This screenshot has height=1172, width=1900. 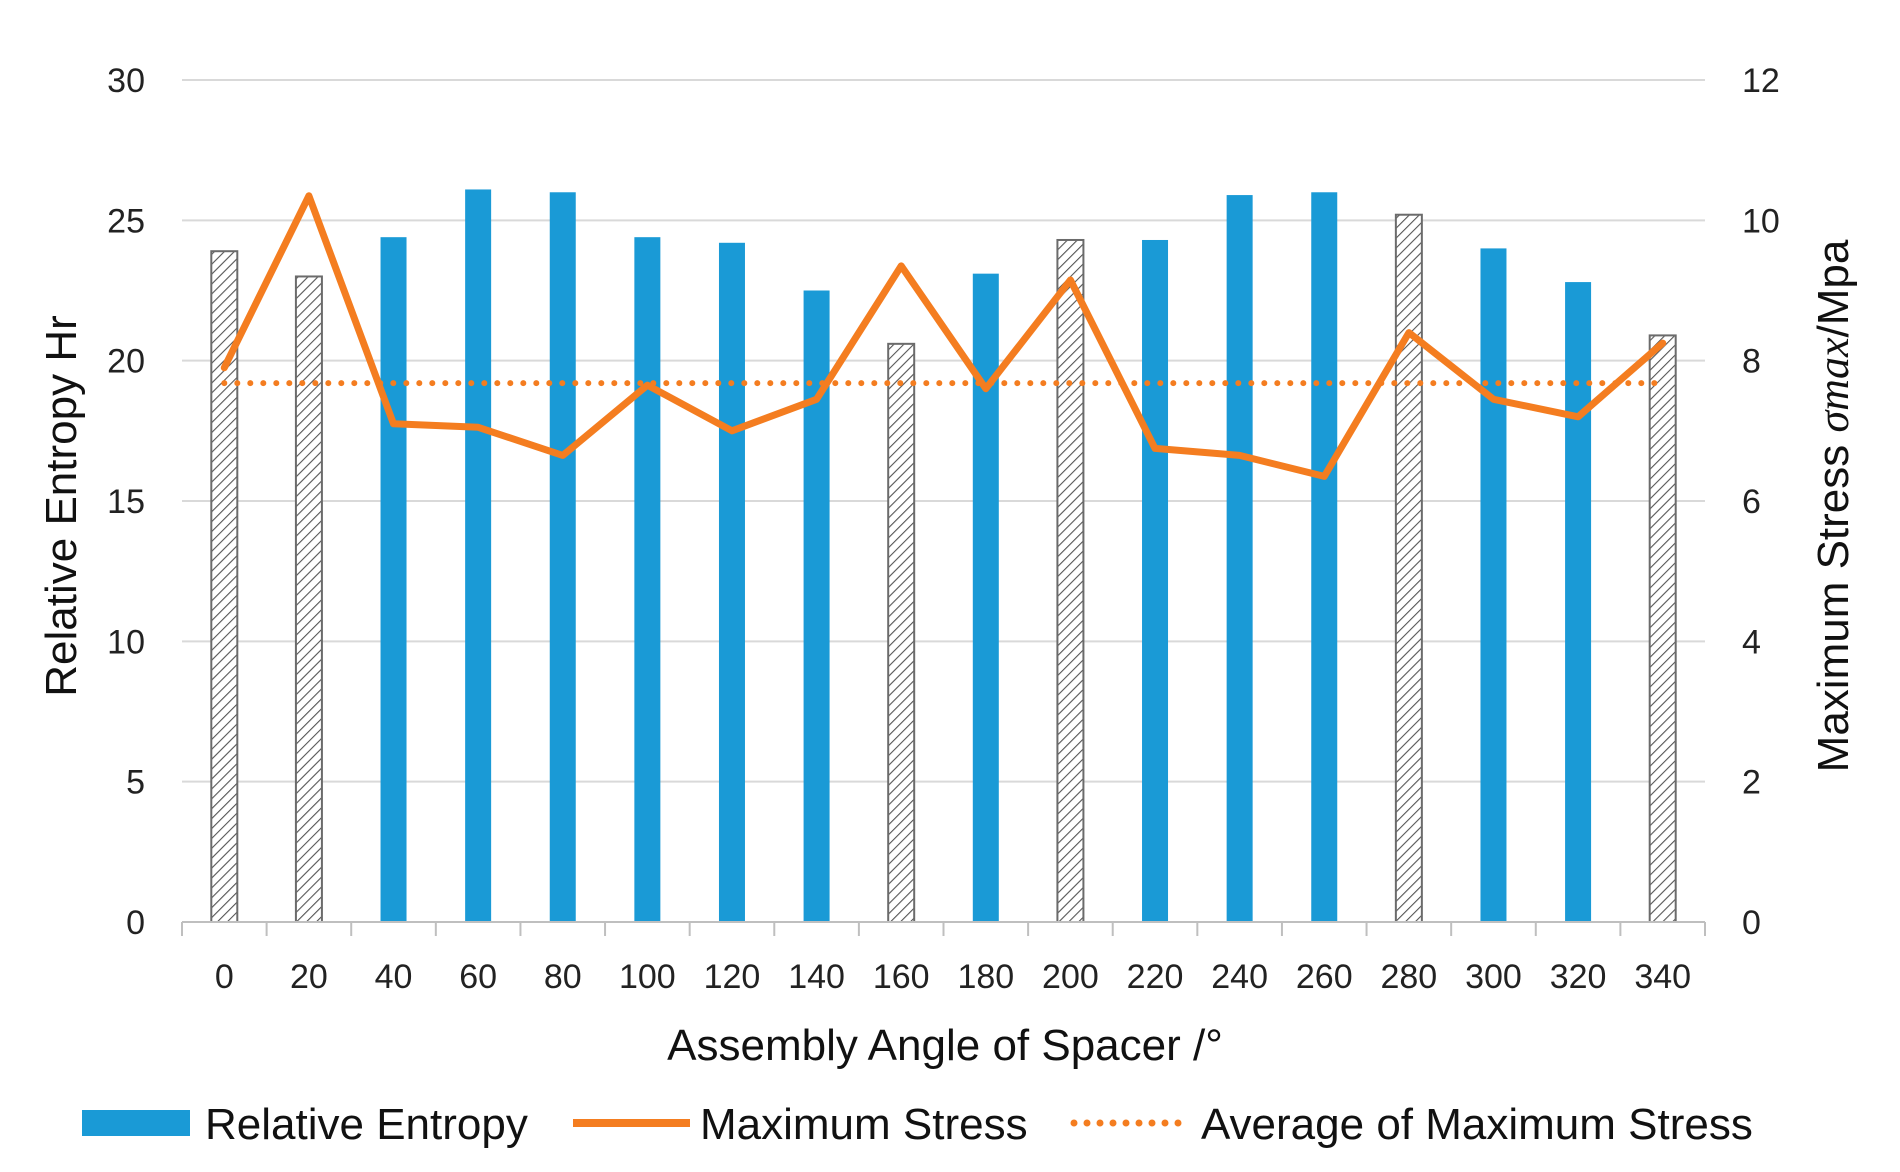 I want to click on legend-label-average-maximum-stress: Average of Maximum Stress, so click(x=1477, y=1124).